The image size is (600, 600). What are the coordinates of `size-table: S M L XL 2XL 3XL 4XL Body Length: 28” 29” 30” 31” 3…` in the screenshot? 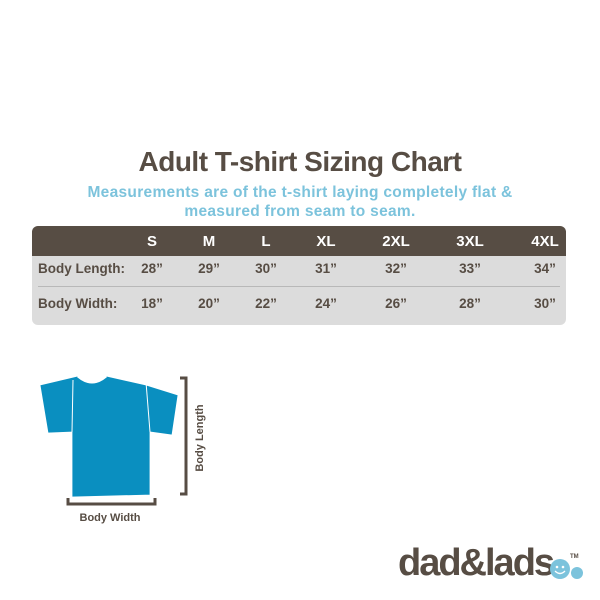 It's located at (299, 275).